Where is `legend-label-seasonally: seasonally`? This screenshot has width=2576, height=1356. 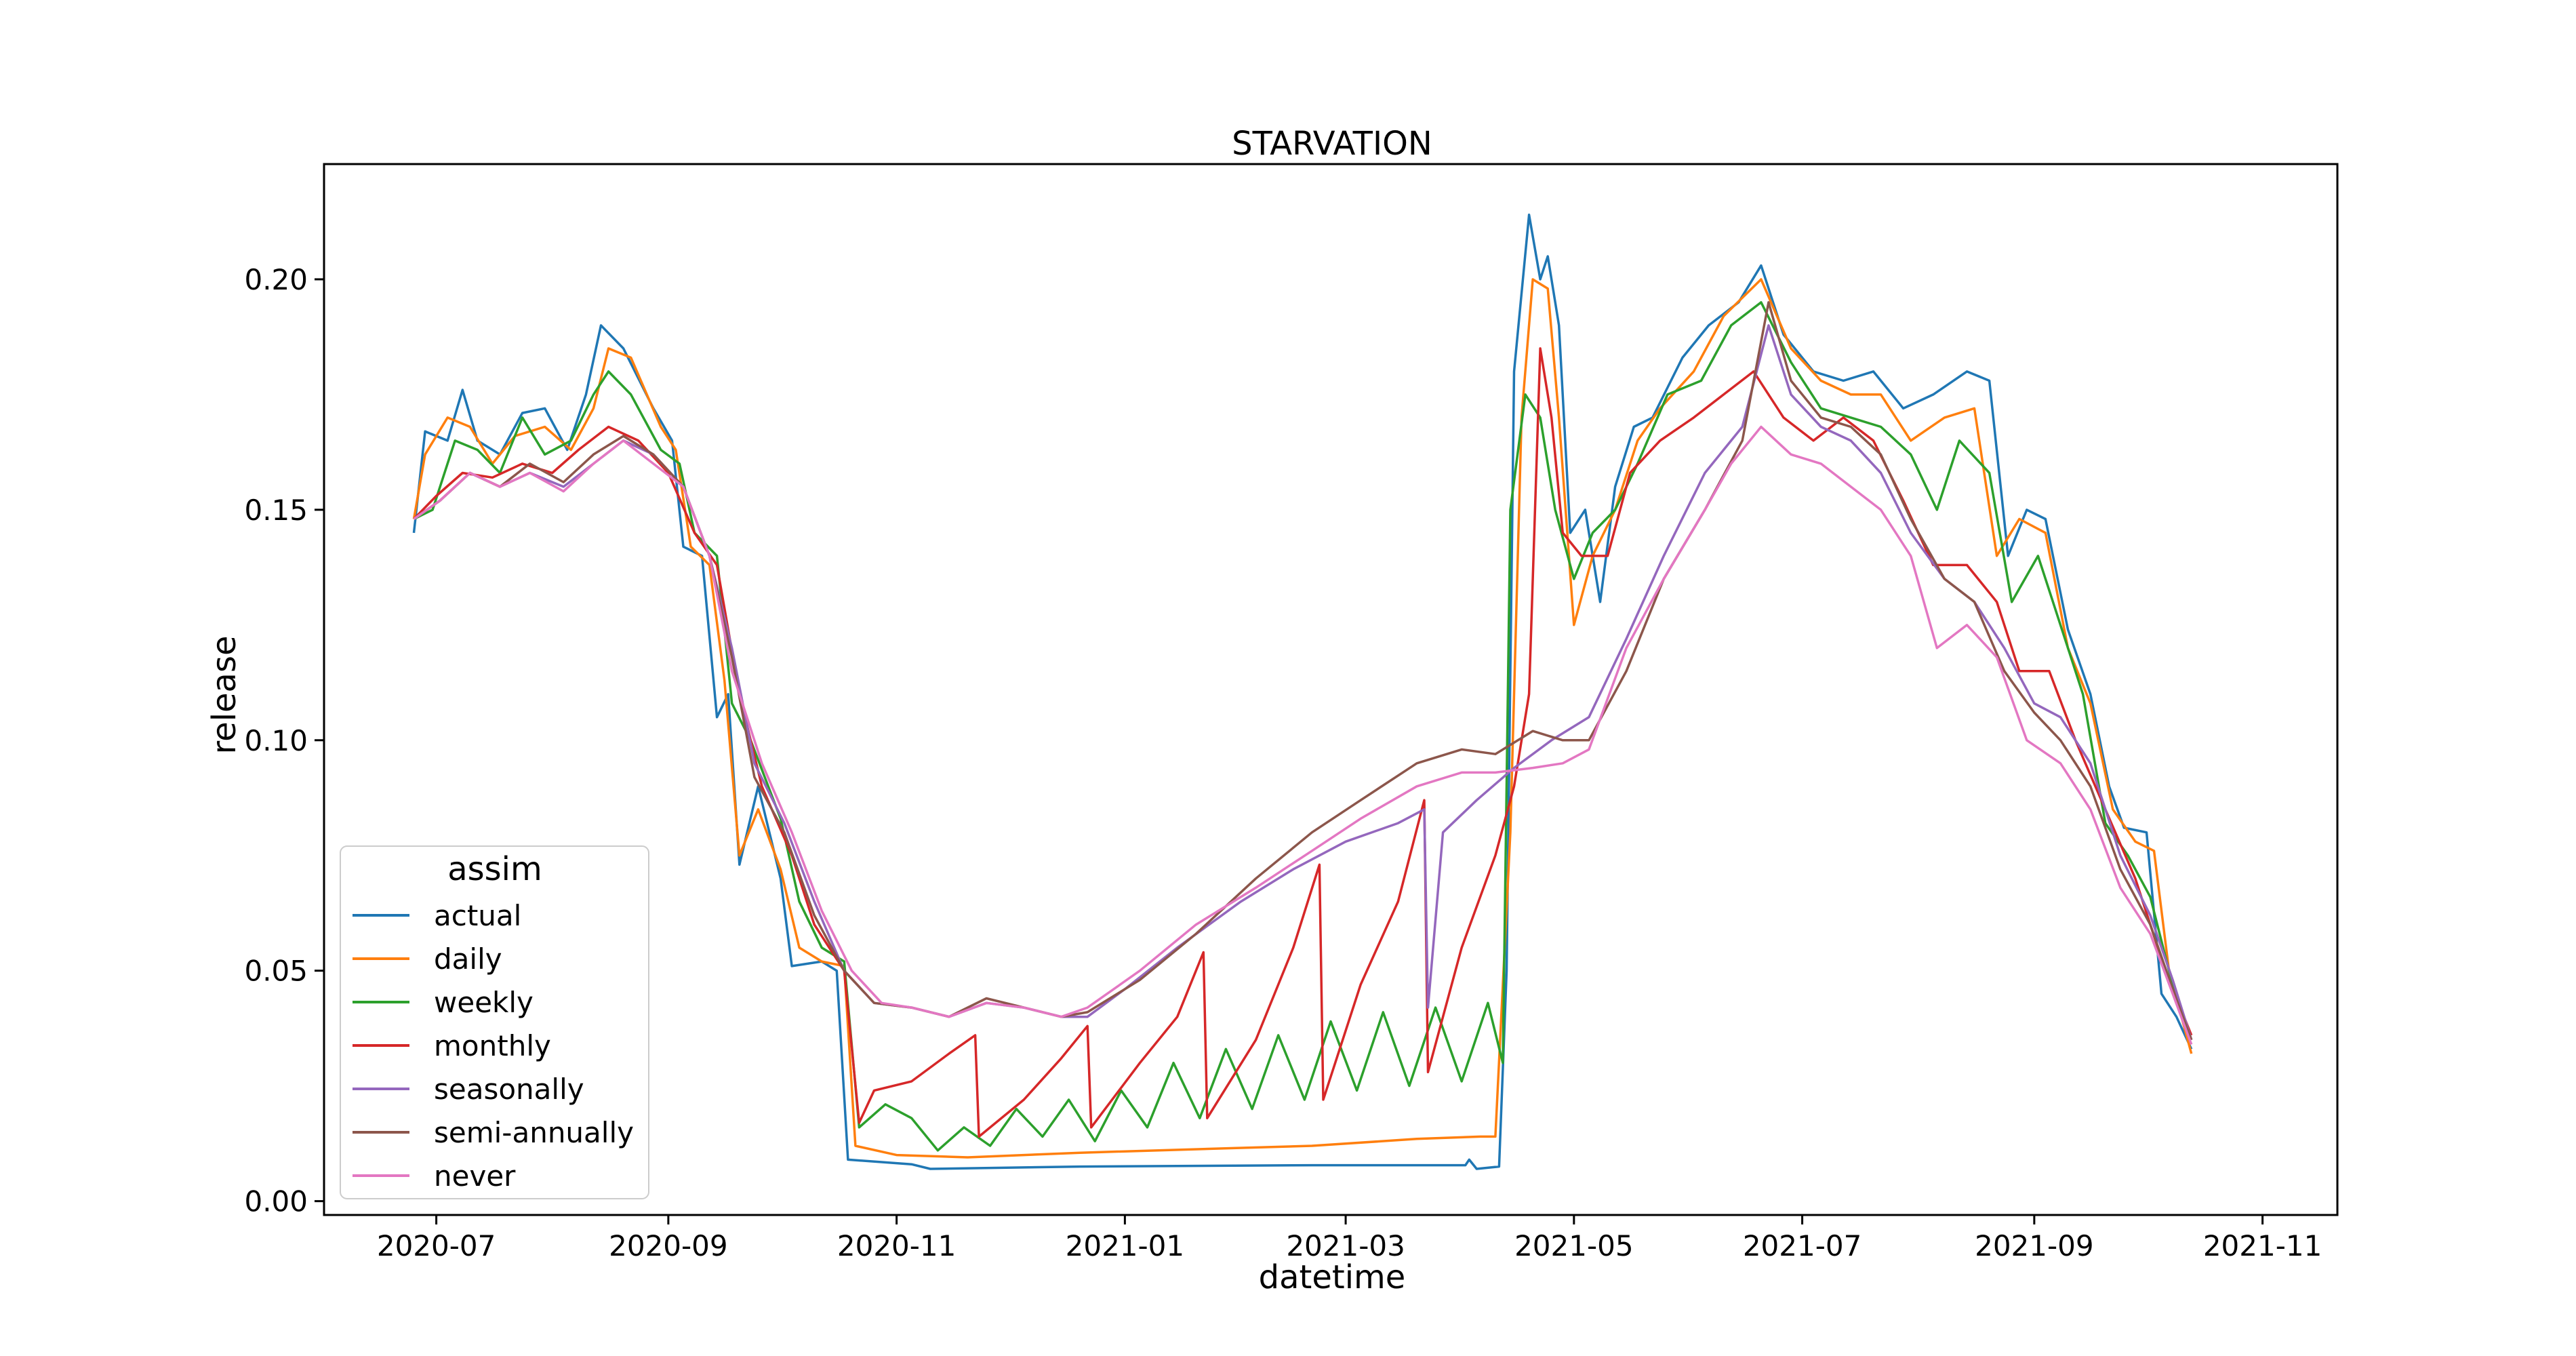
legend-label-seasonally: seasonally is located at coordinates (509, 1089).